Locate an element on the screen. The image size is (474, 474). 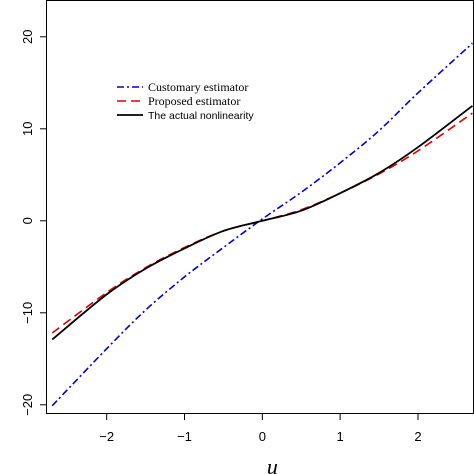
y-tick-label: 0 is located at coordinates (27, 220).